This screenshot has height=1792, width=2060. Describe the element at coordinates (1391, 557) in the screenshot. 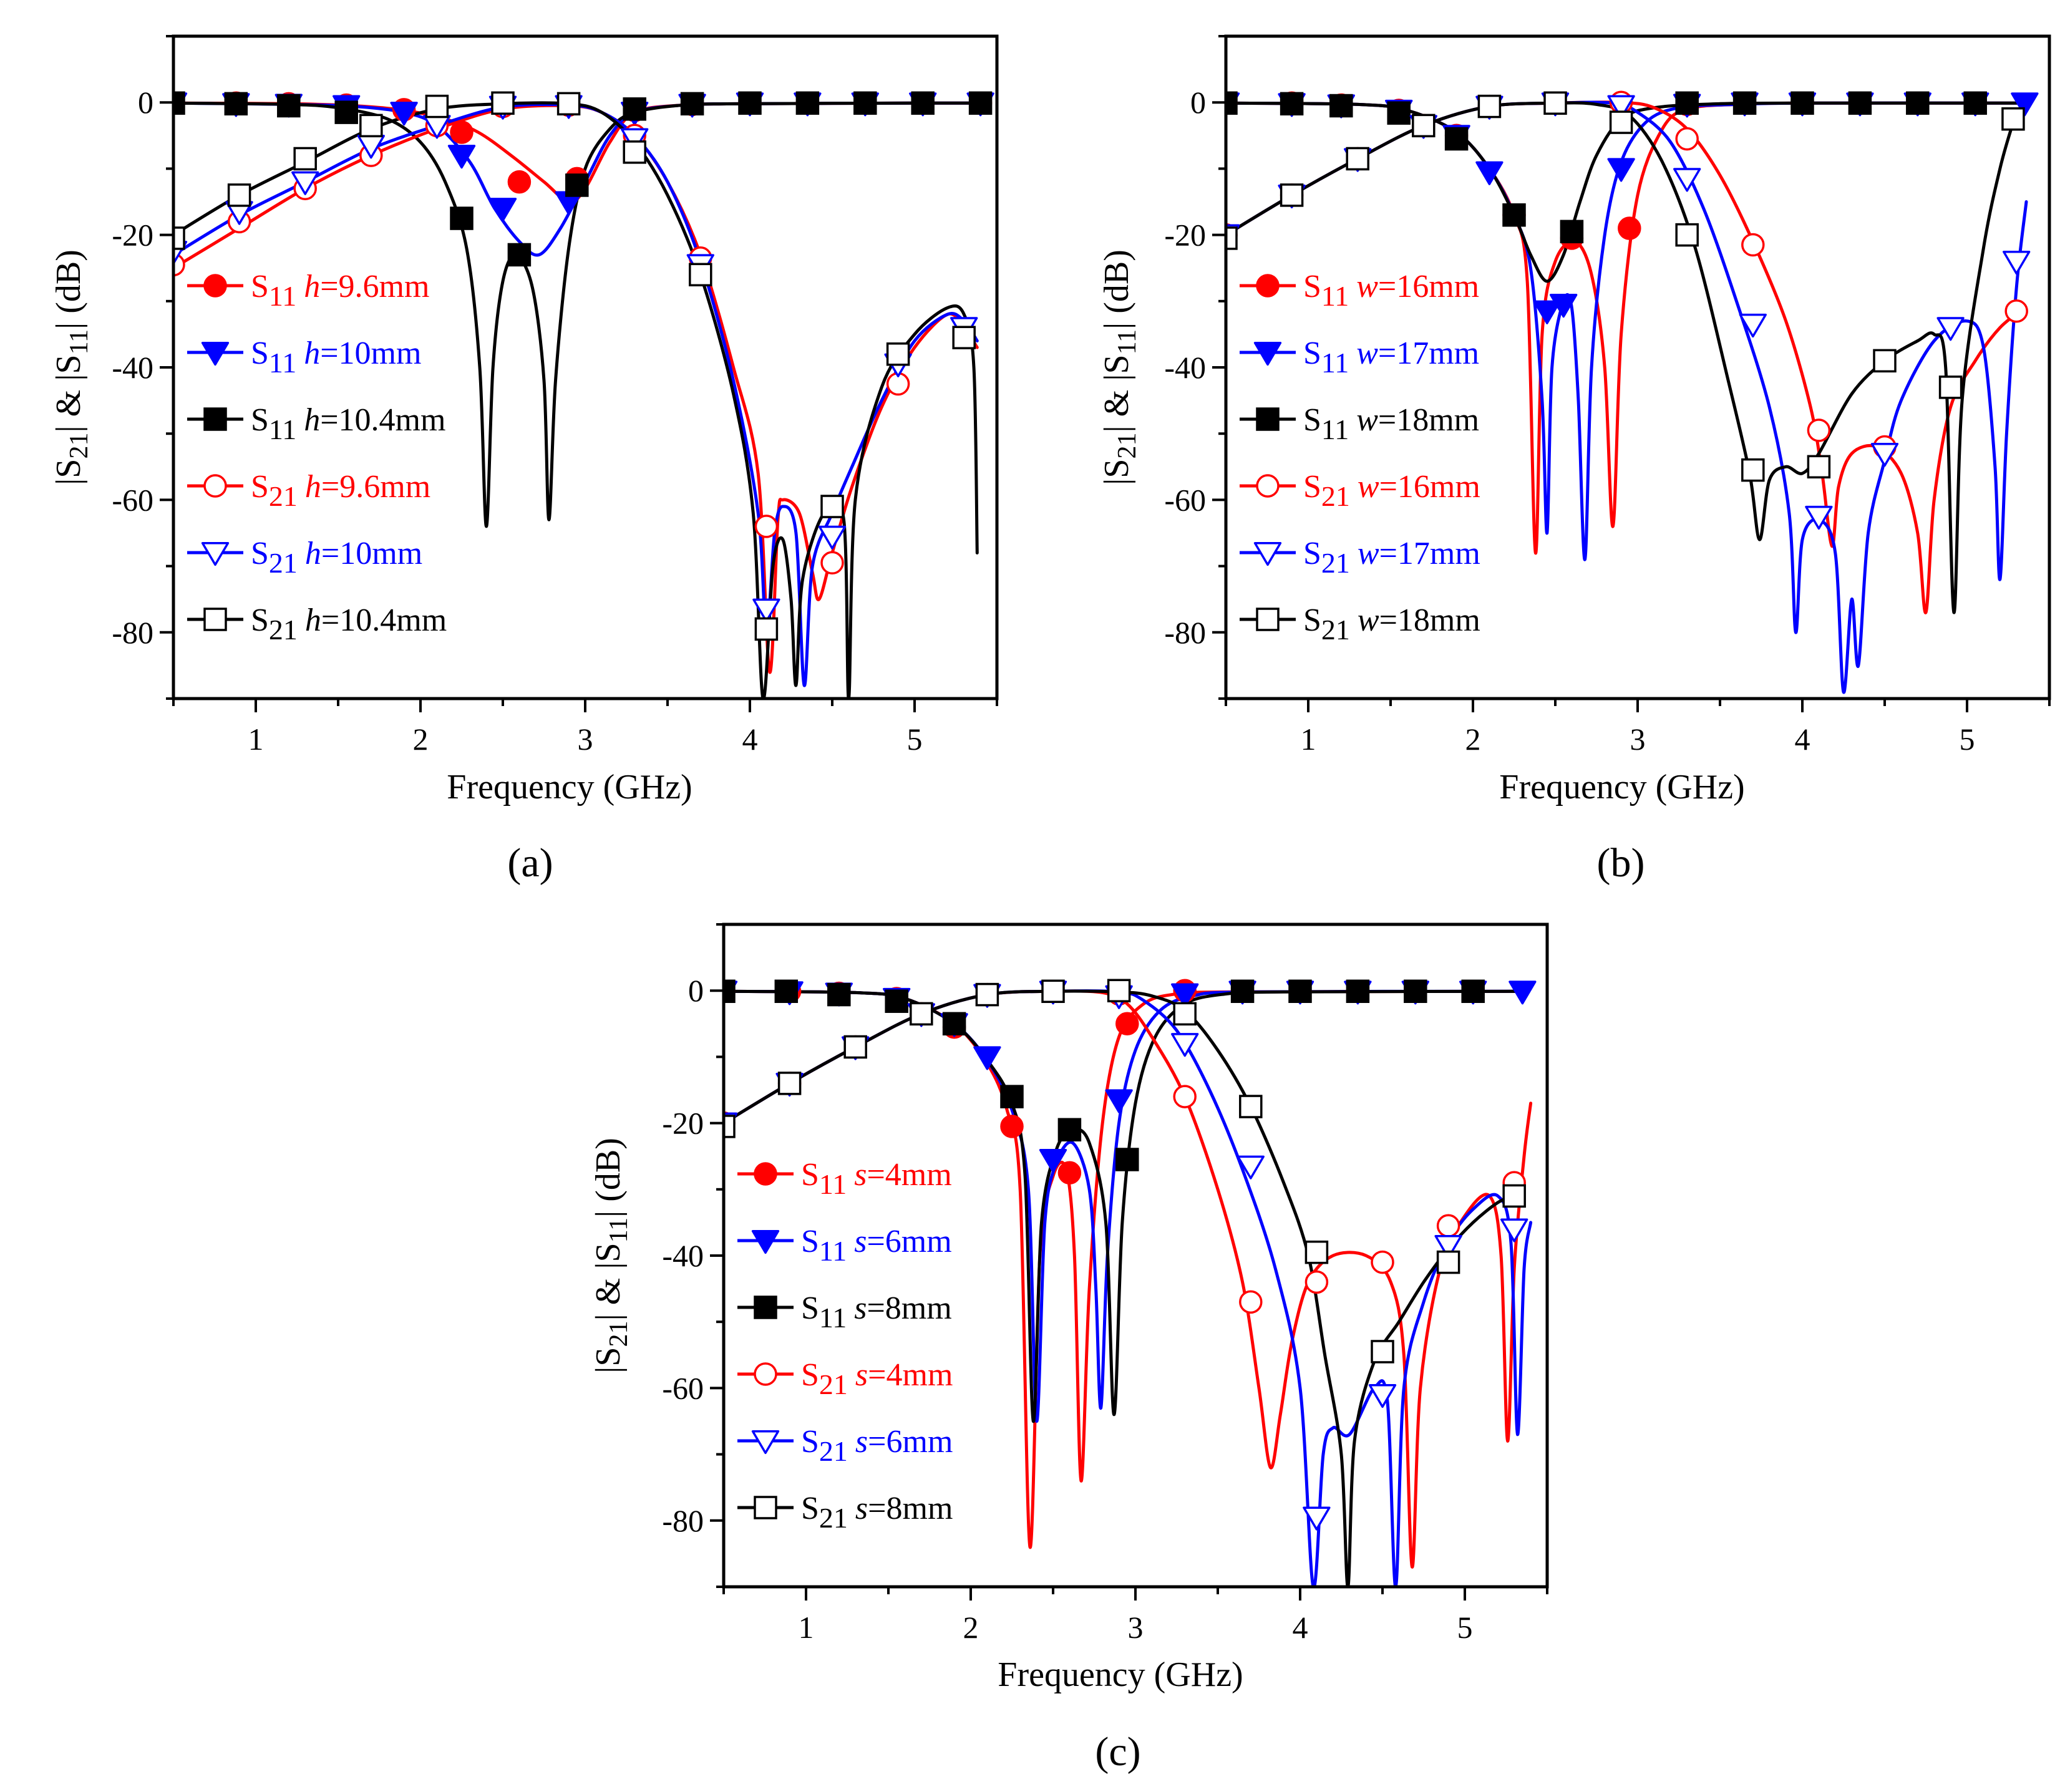

I see `legend-label: S21 w=17mm` at that location.